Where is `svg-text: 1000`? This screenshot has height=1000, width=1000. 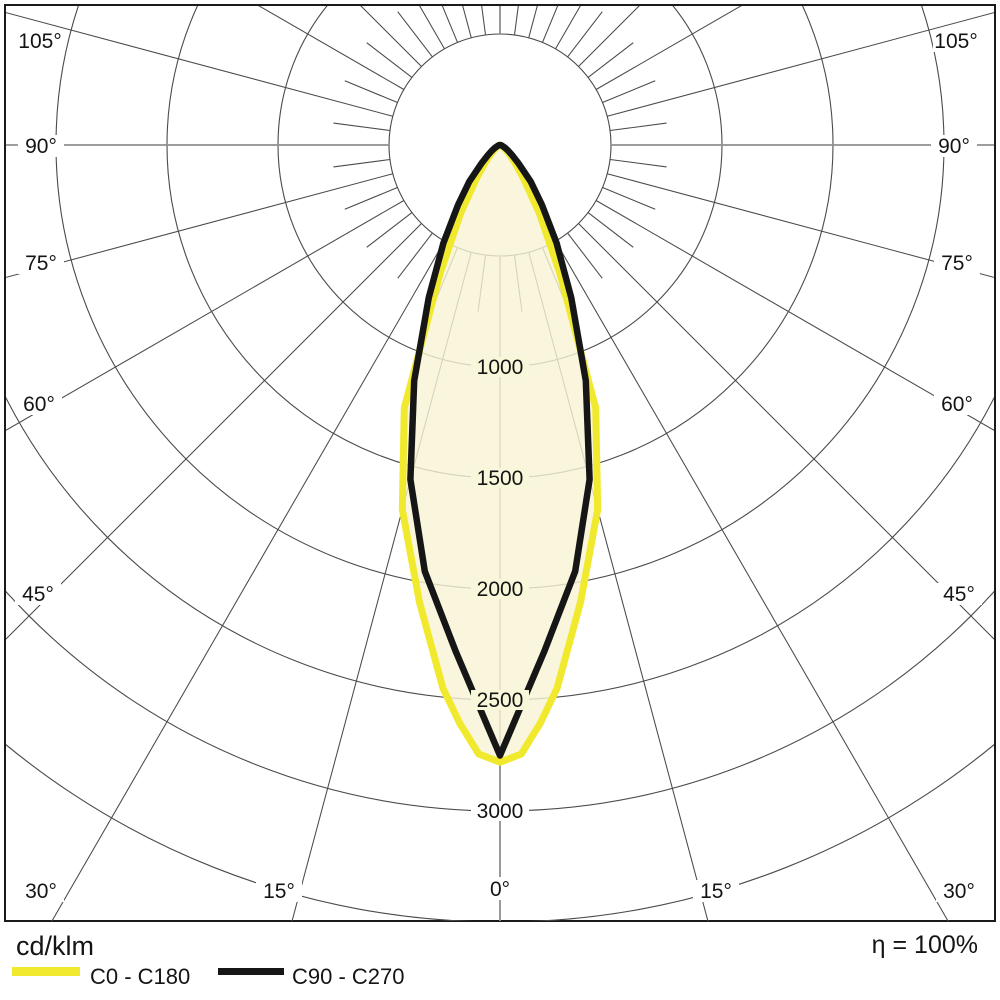
svg-text: 1000 is located at coordinates (500, 367).